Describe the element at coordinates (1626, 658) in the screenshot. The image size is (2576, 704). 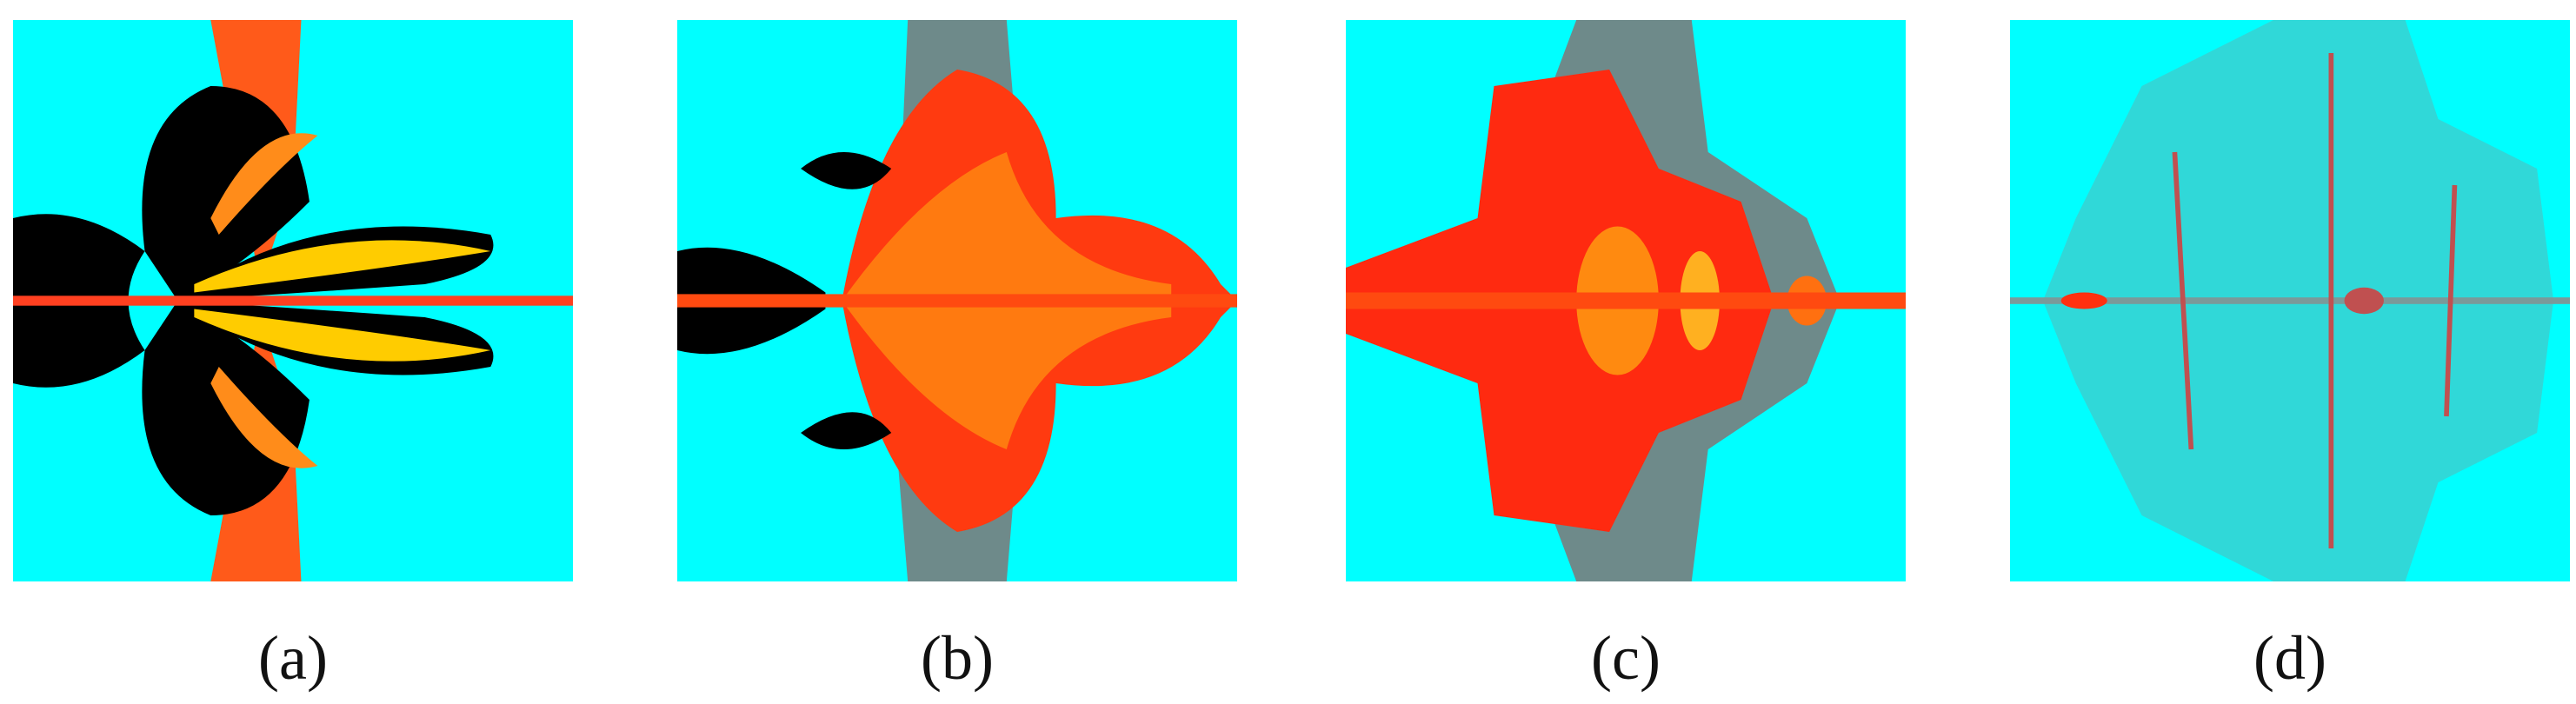
I see `panel-label: (c)` at that location.